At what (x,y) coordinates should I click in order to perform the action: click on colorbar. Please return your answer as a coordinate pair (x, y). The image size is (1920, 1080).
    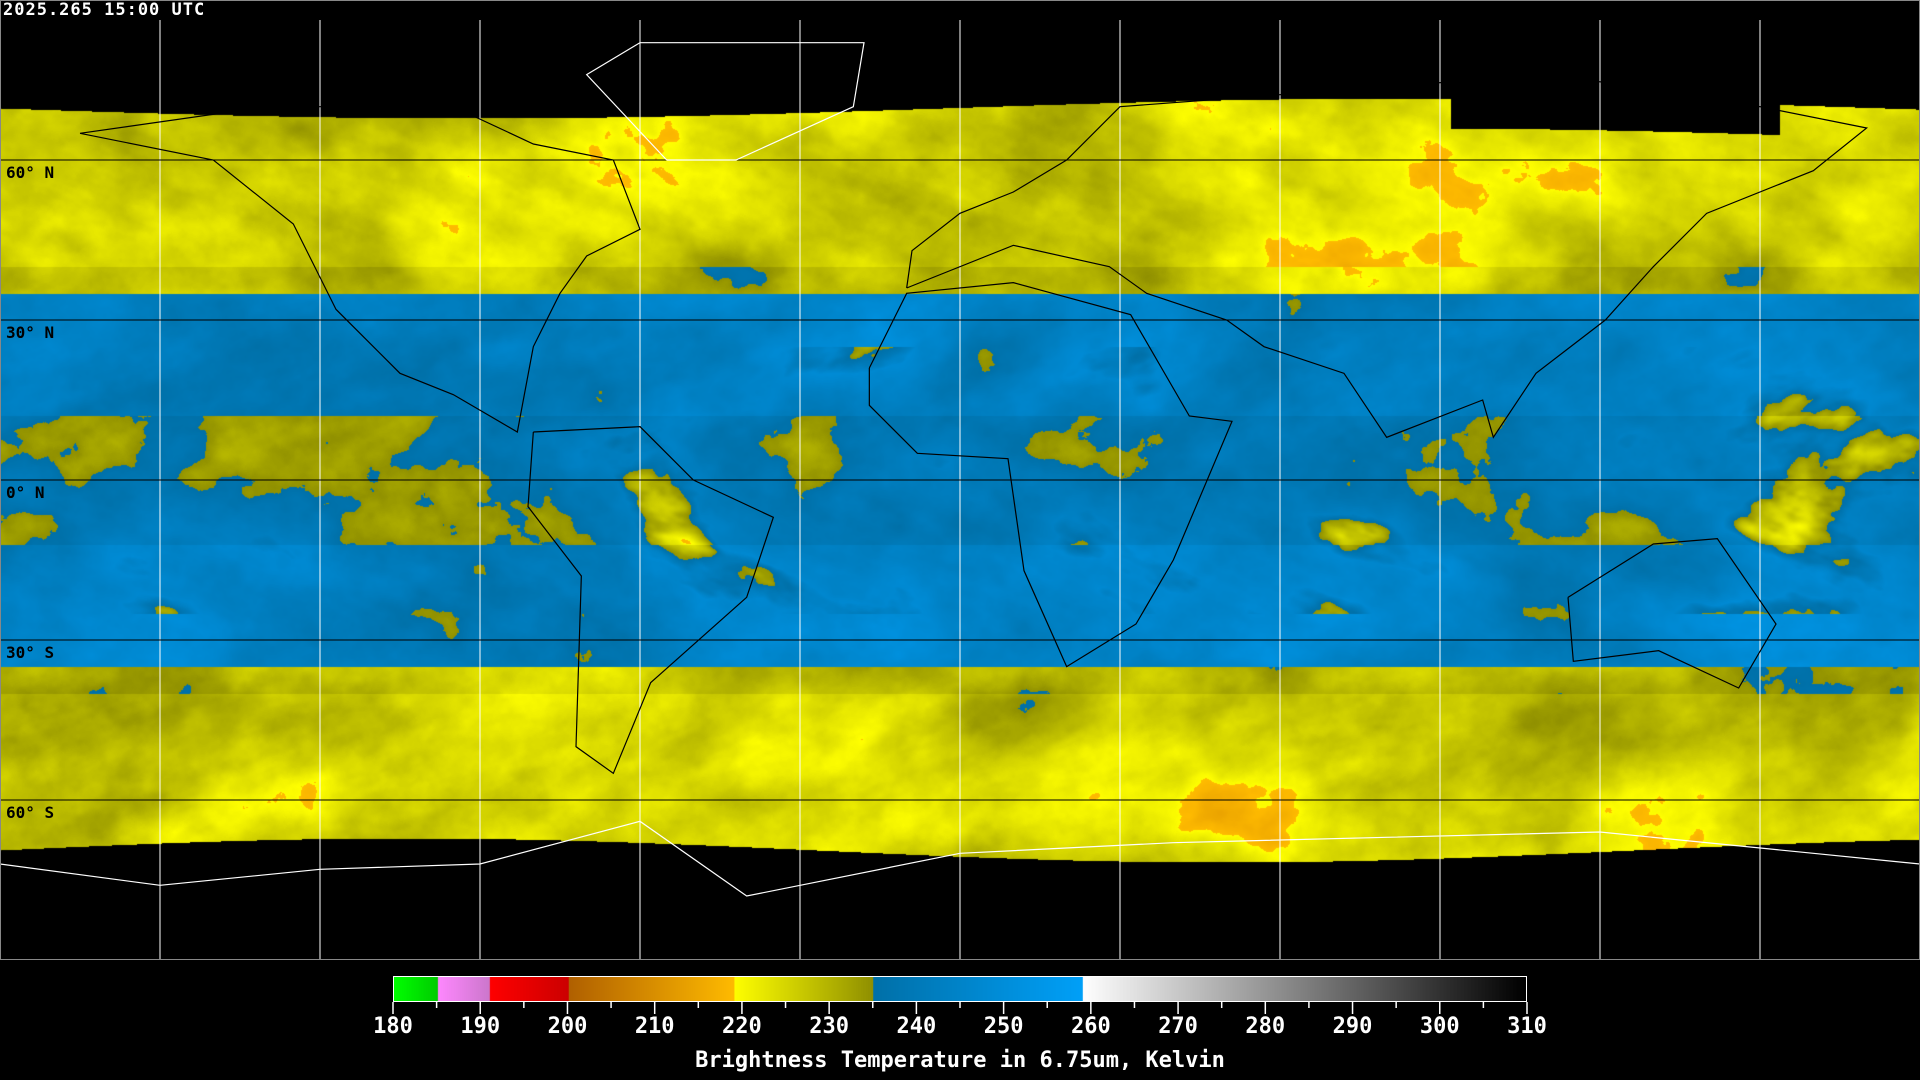
    Looking at the image, I should click on (960, 989).